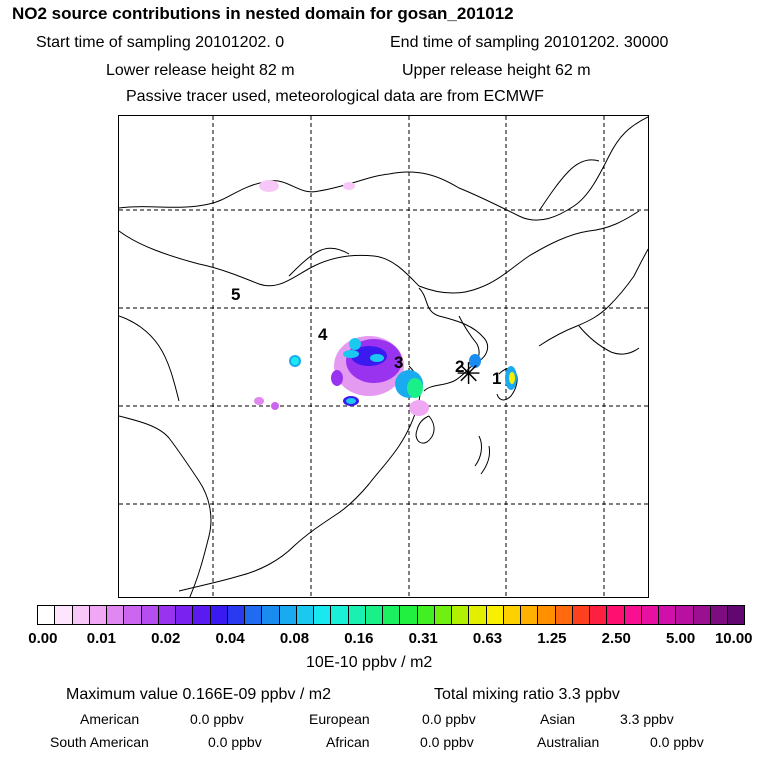  What do you see at coordinates (101, 638) in the screenshot?
I see `colorbar-tick-label: 0.01` at bounding box center [101, 638].